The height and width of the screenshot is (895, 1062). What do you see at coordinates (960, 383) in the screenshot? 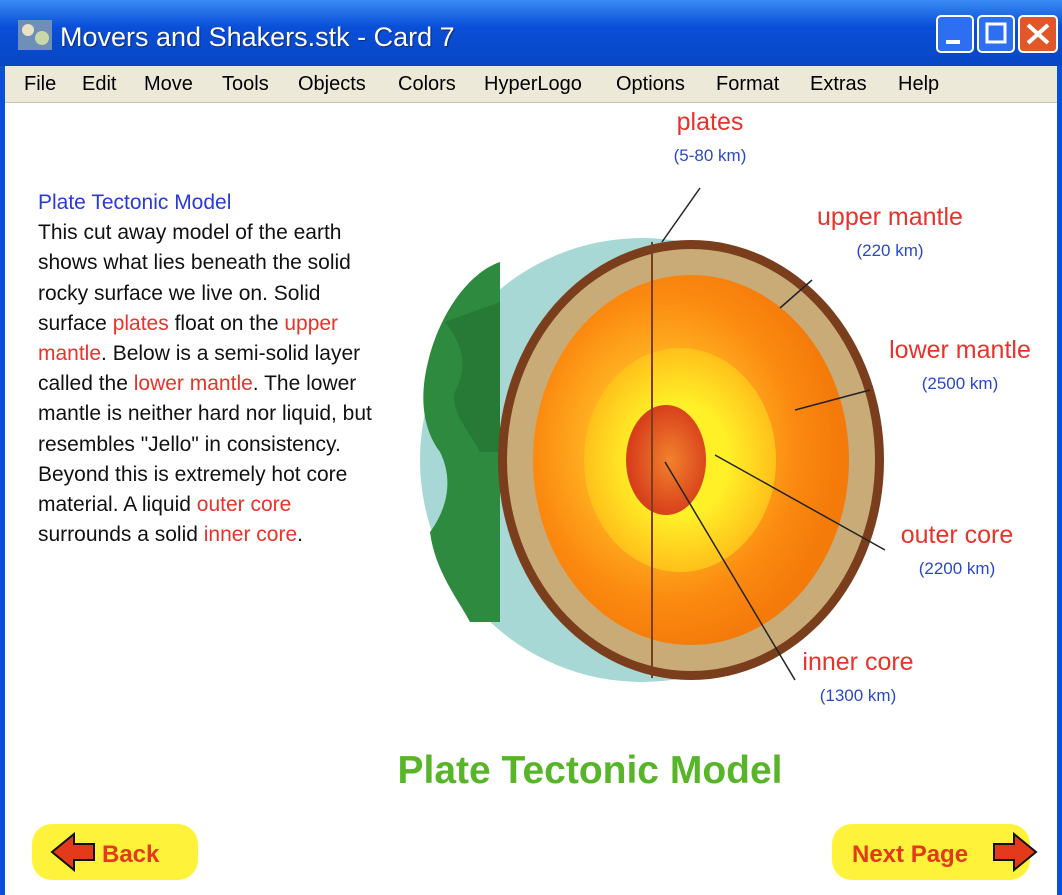
I see `layer-thickness: (2500 km)` at bounding box center [960, 383].